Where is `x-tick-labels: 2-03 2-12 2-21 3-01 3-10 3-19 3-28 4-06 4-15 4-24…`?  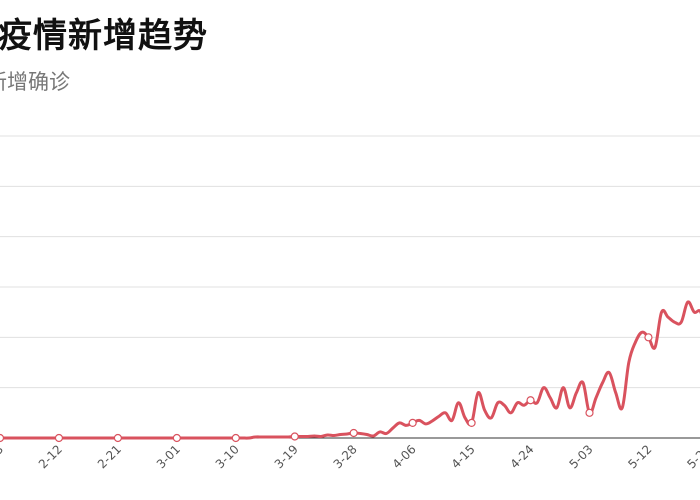 x-tick-labels: 2-03 2-12 2-21 3-01 3-10 3-19 3-28 4-06 4-15 4-24… is located at coordinates (350, 456).